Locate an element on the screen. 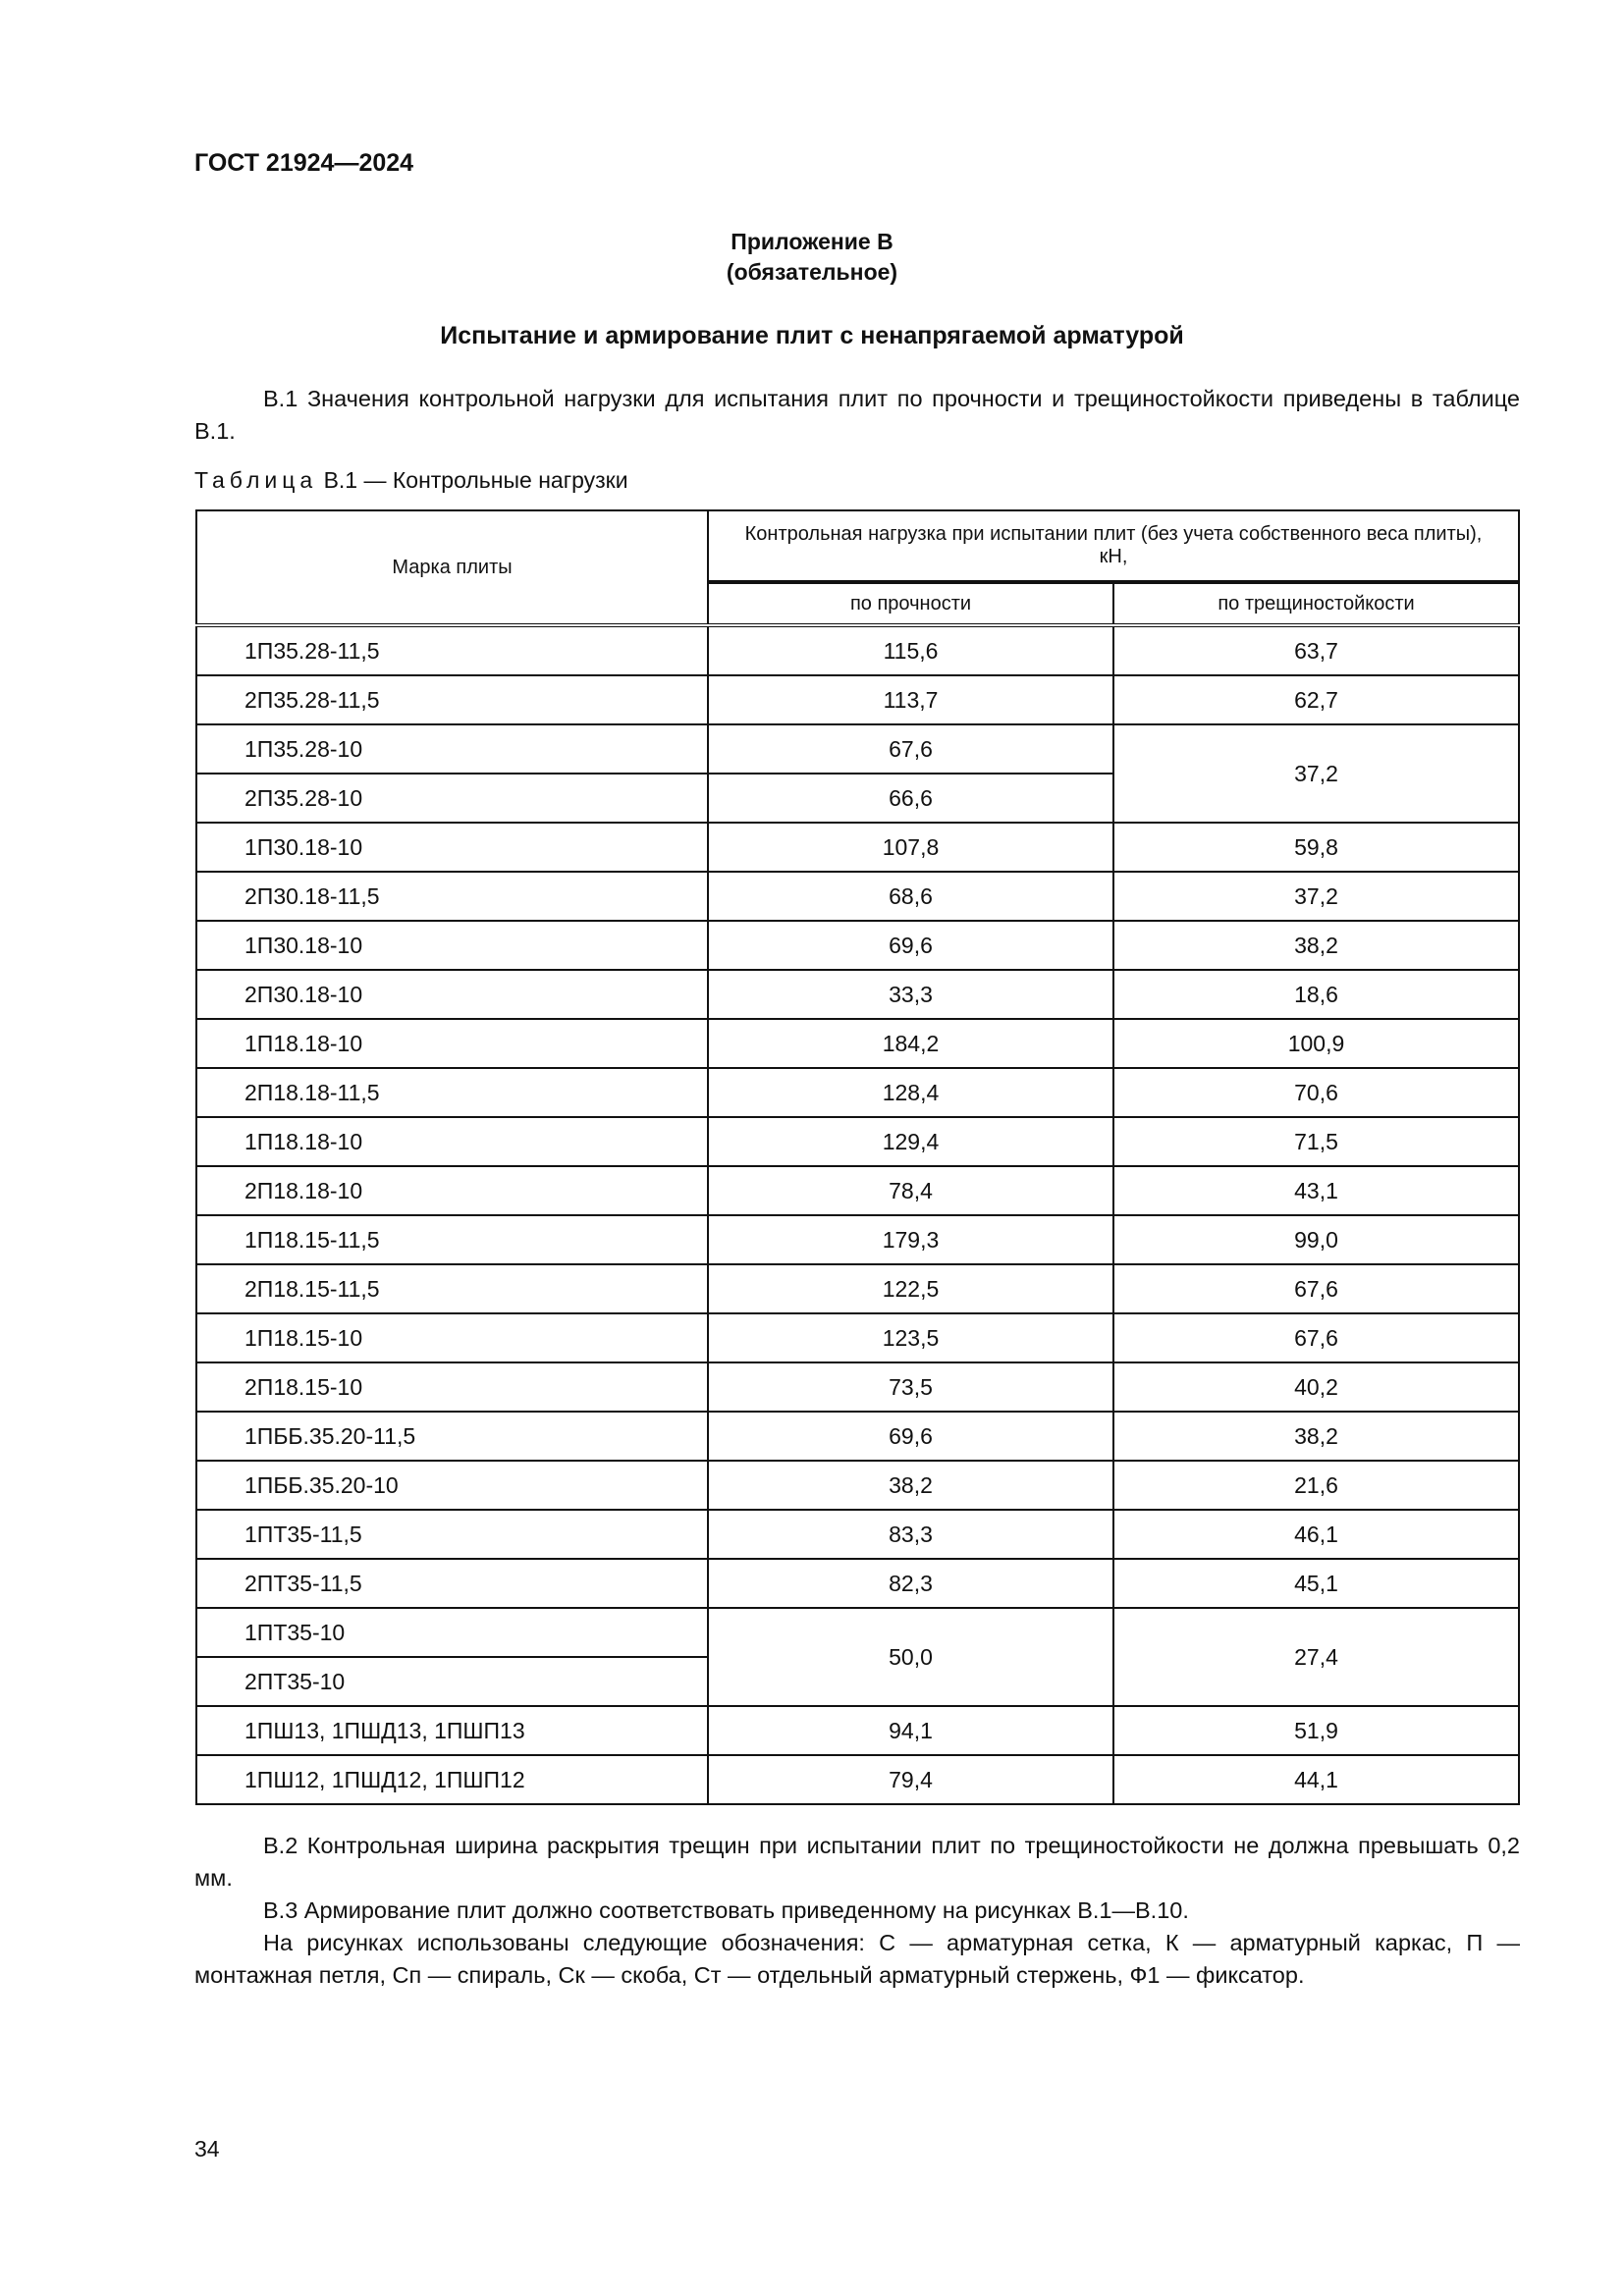  cell-strength: 123,5 is located at coordinates (910, 1338).